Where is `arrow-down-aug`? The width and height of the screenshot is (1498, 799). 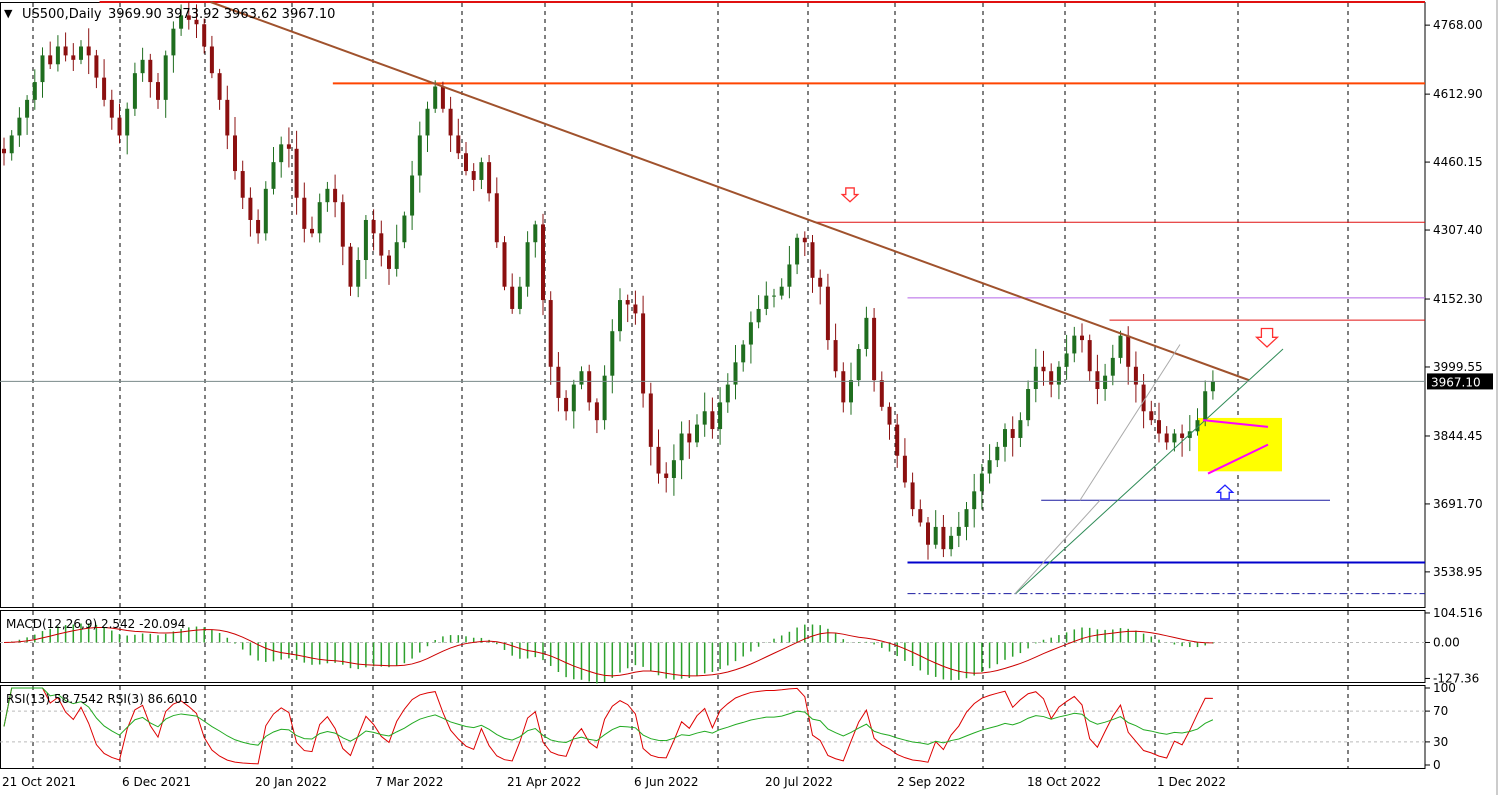 arrow-down-aug is located at coordinates (850, 195).